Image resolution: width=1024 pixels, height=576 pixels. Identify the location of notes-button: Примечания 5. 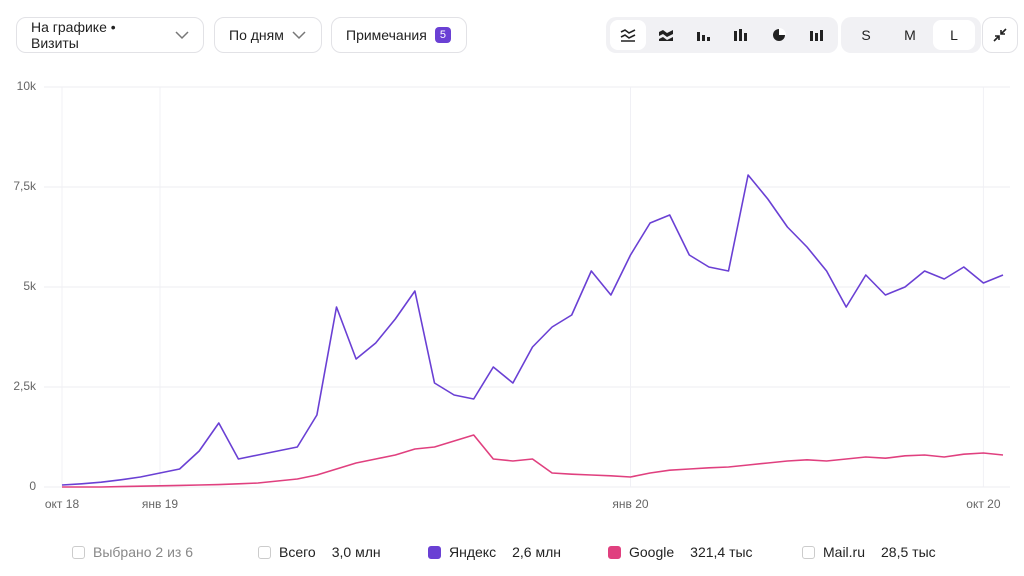
(399, 35).